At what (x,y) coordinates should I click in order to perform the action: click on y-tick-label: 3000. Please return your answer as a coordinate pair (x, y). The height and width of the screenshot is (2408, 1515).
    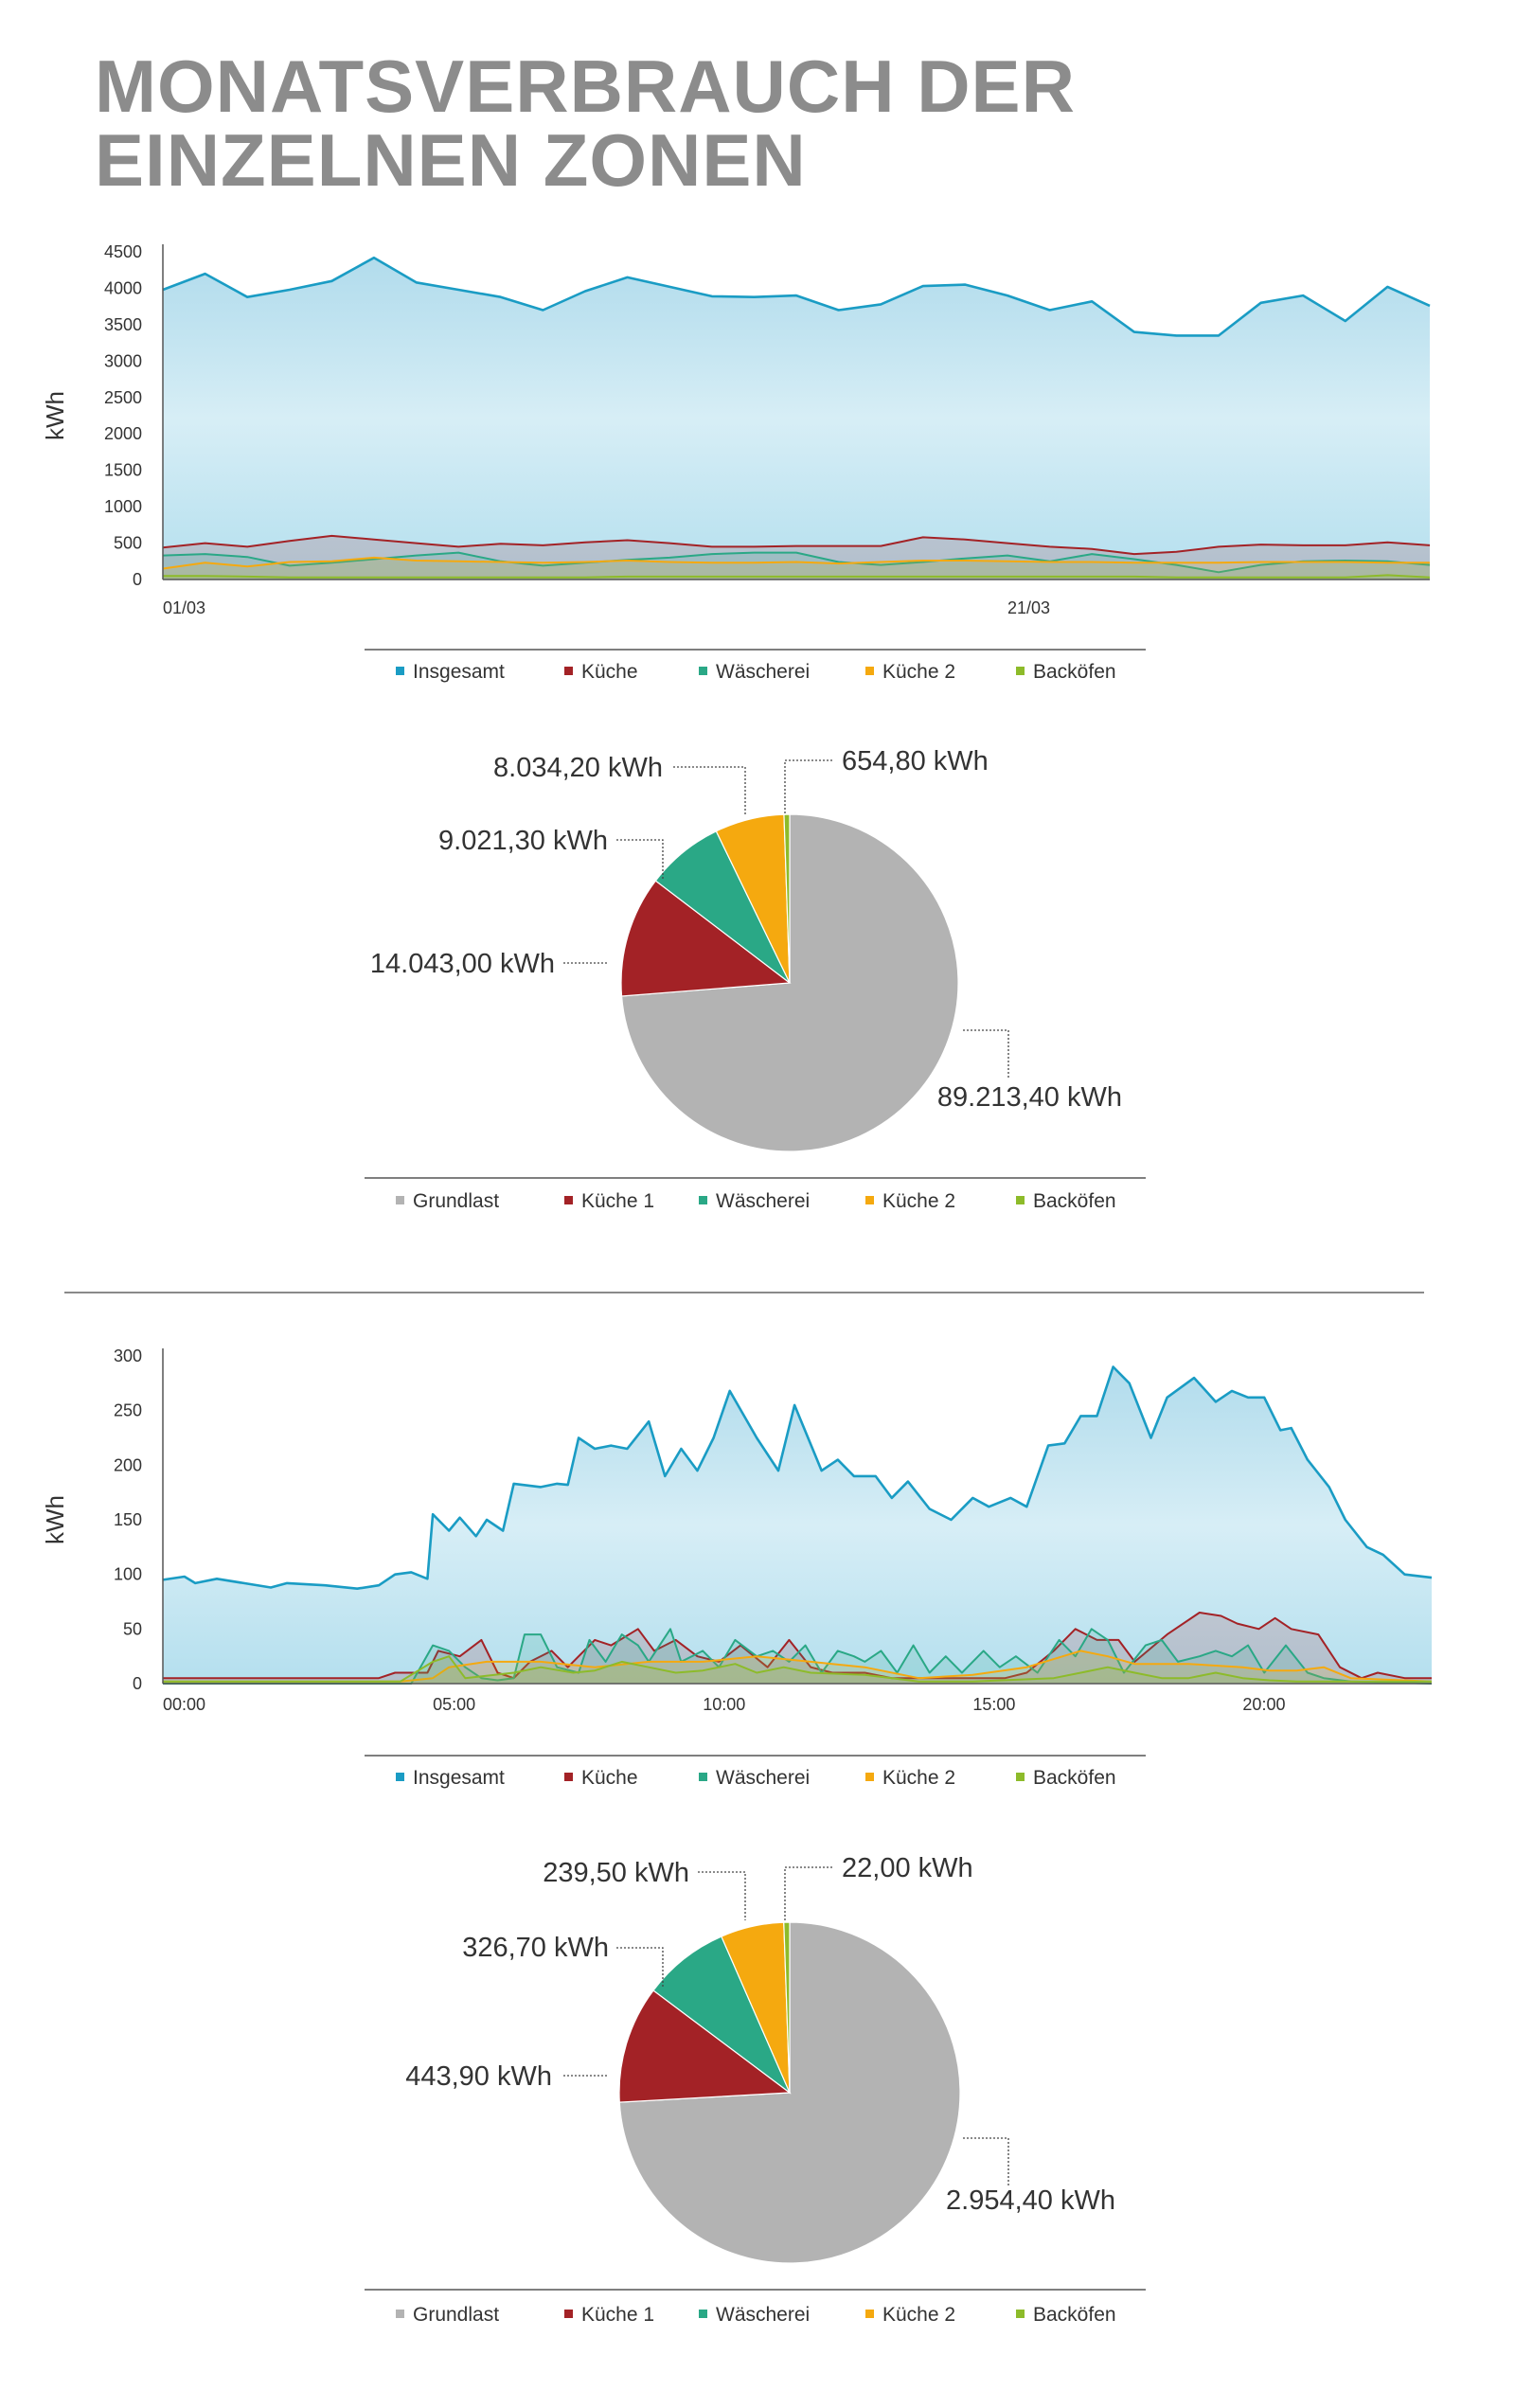
    Looking at the image, I should click on (123, 360).